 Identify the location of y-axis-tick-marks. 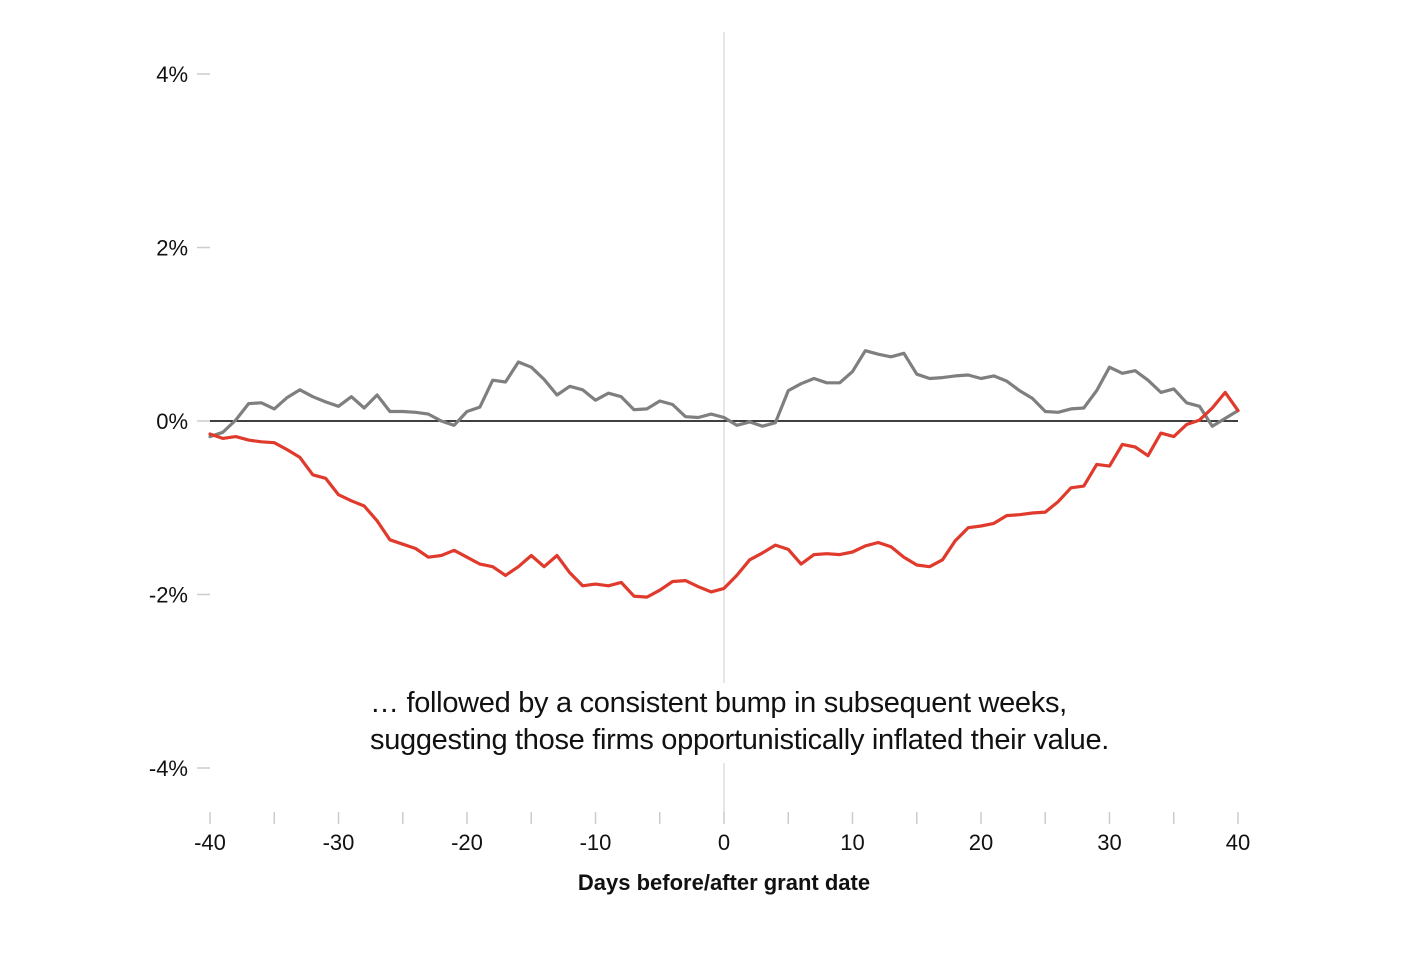
(203, 421).